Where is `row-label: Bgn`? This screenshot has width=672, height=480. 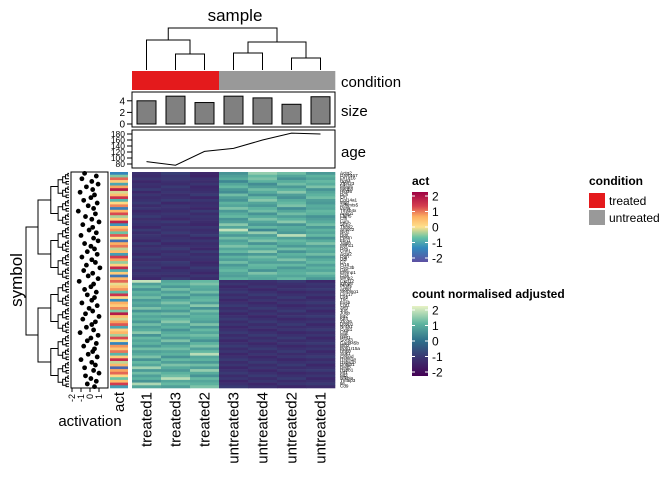 row-label: Bgn is located at coordinates (344, 234).